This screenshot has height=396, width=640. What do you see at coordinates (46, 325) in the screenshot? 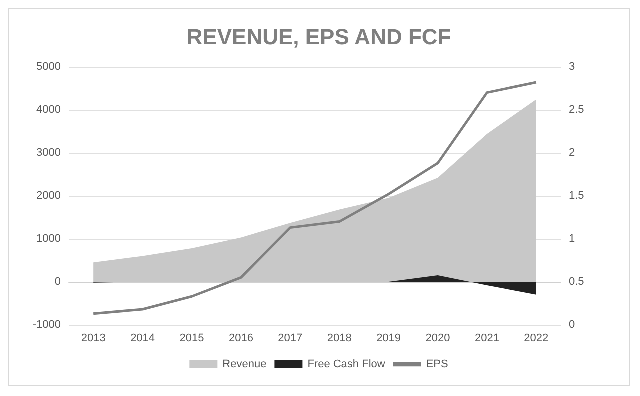
I see `y-tick-label: -1000` at bounding box center [46, 325].